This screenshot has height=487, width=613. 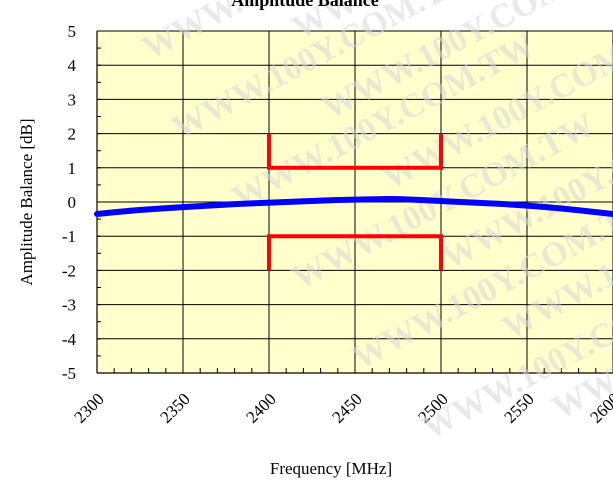 I want to click on y-tick-label: 1, so click(x=72, y=168).